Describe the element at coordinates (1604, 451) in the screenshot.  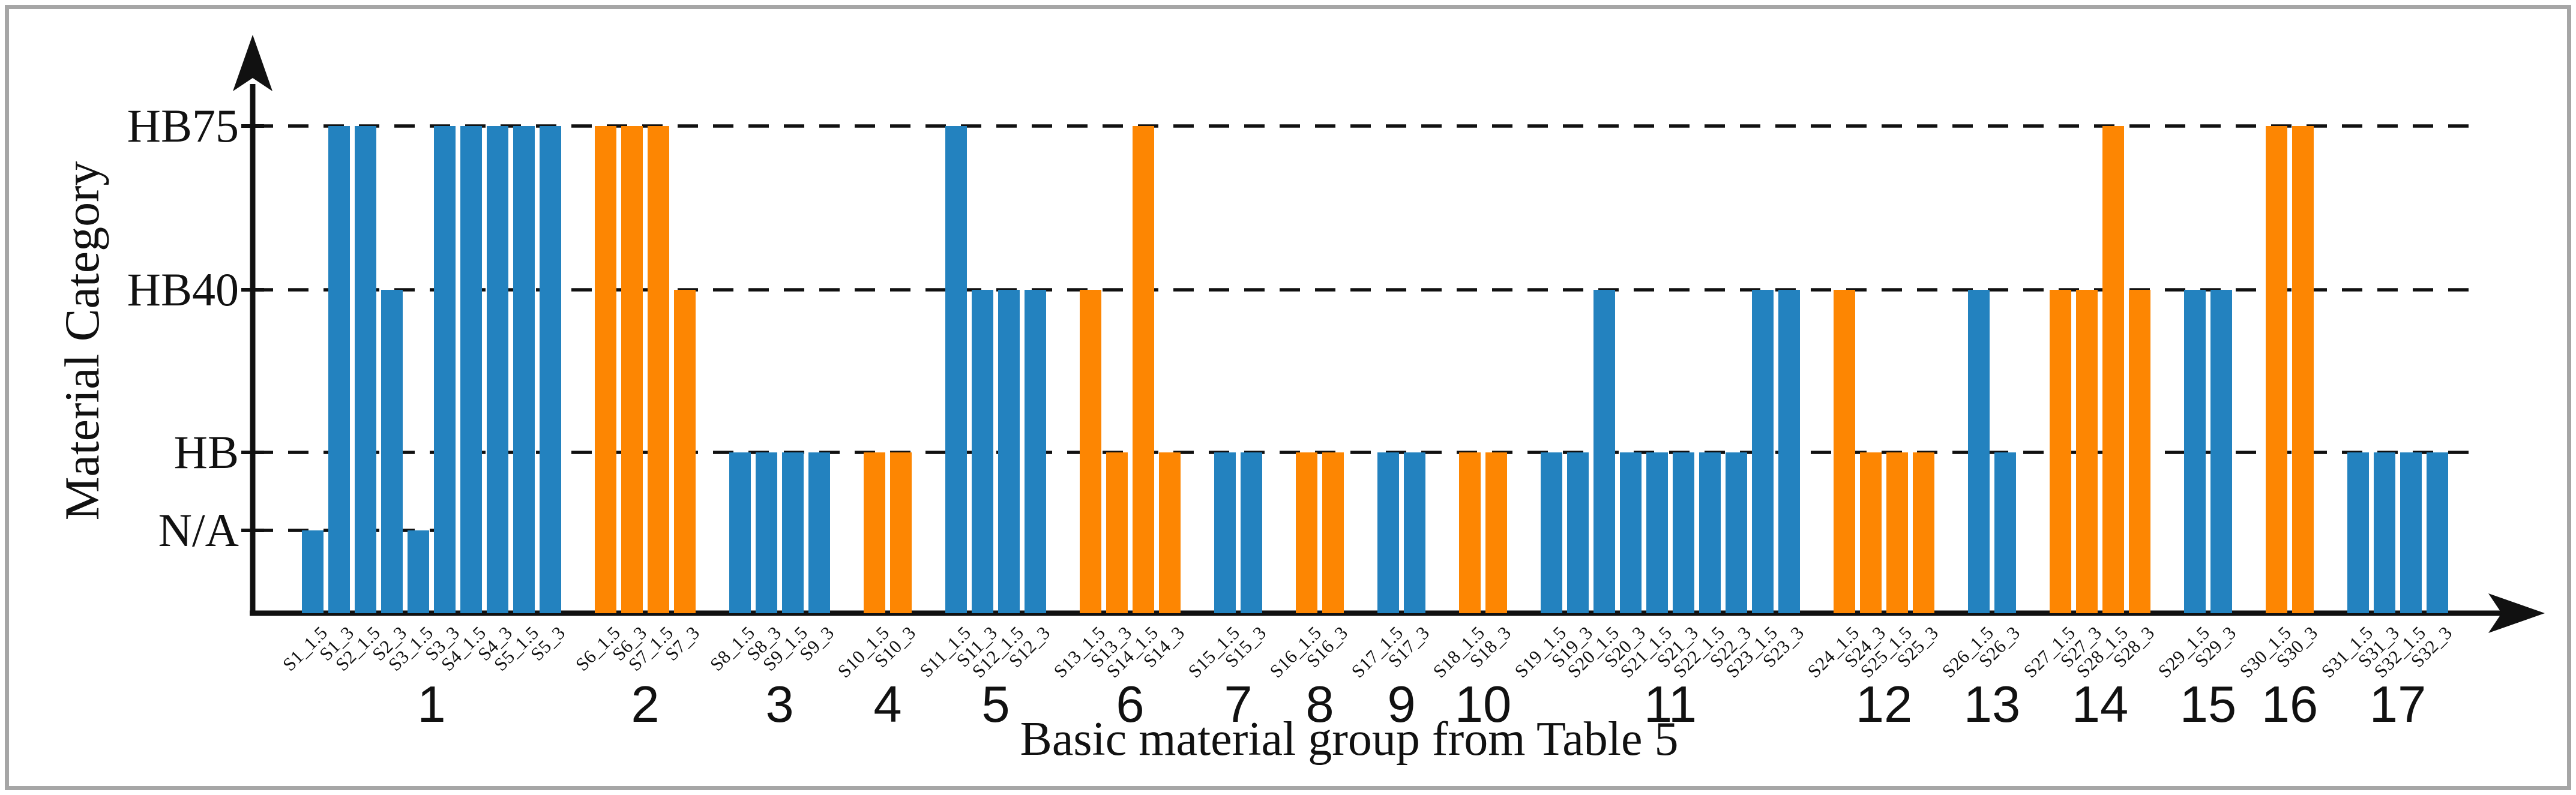
I see `bar-S20_1.5` at that location.